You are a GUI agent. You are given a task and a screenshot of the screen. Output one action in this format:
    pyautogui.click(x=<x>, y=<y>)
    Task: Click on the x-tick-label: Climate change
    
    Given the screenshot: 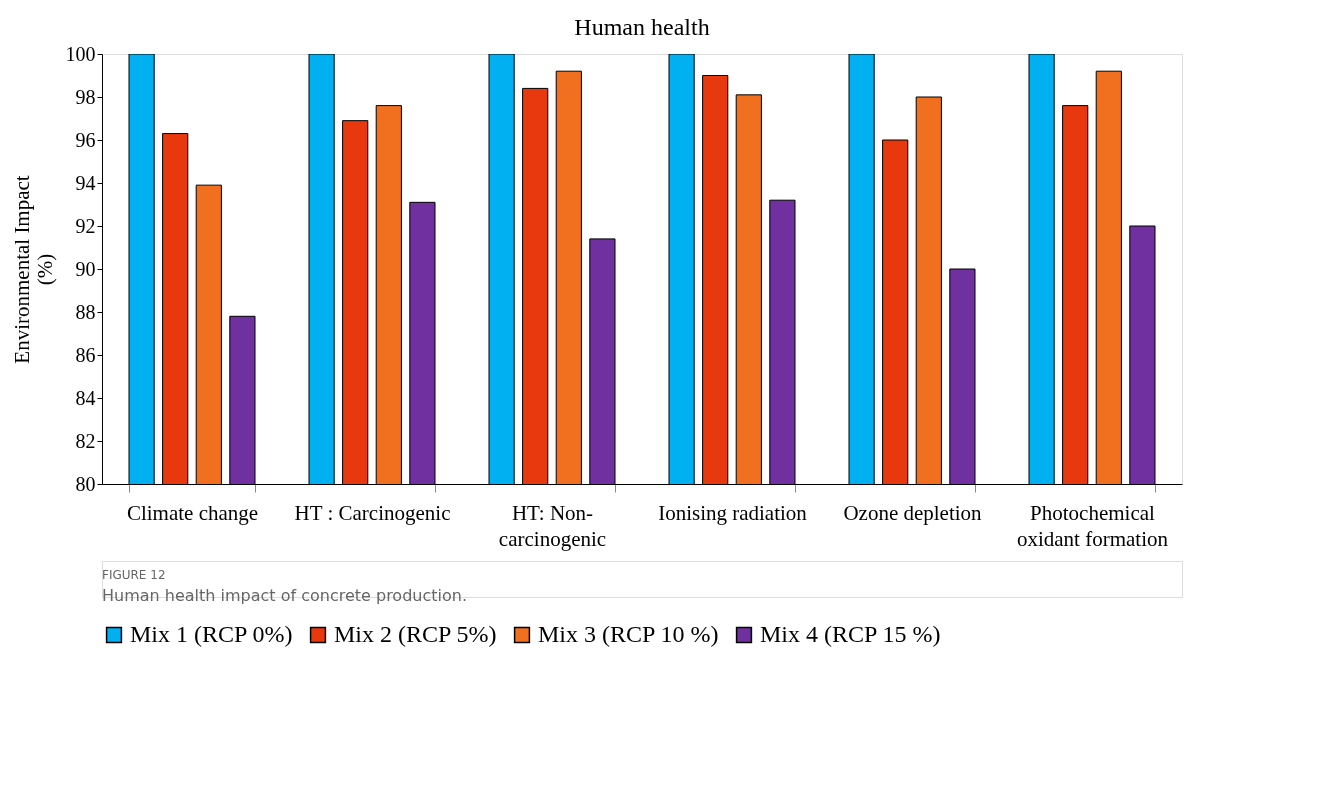 What is the action you would take?
    pyautogui.click(x=192, y=512)
    